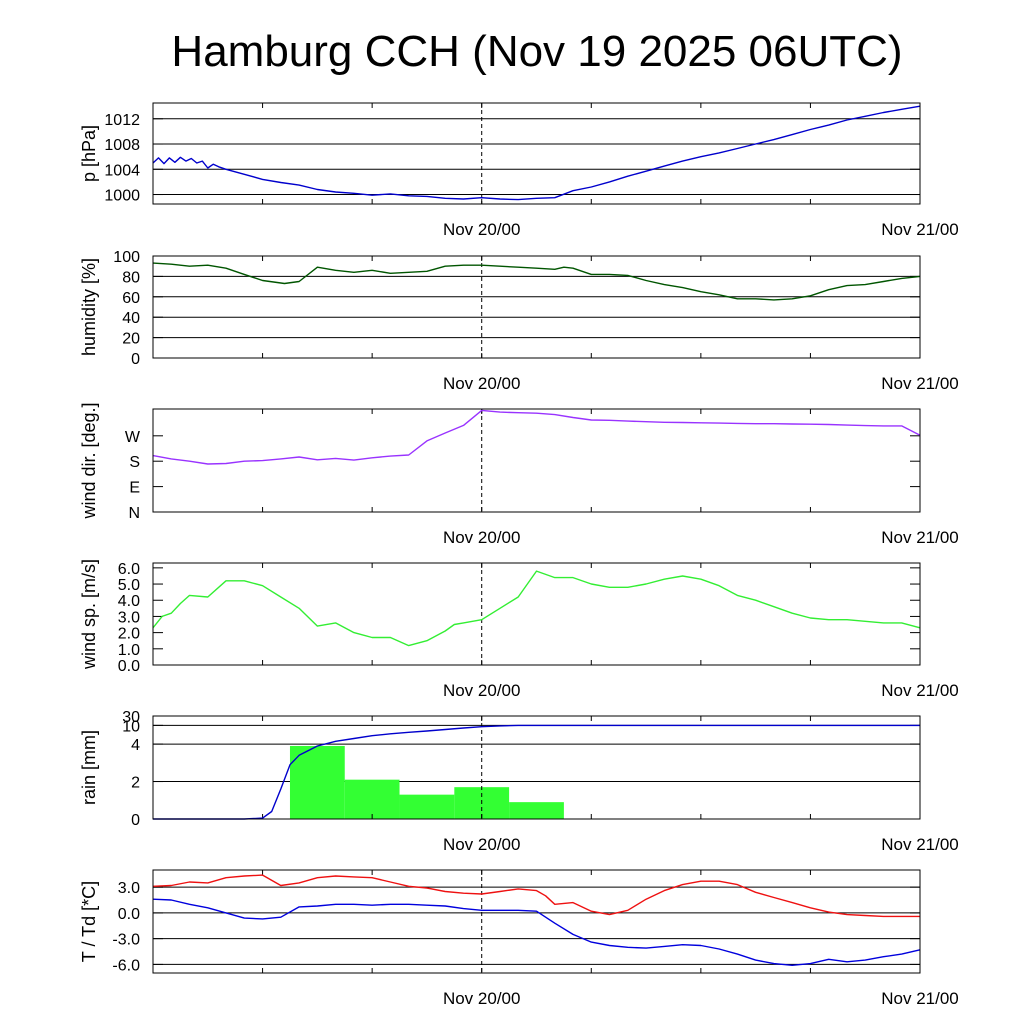  What do you see at coordinates (134, 462) in the screenshot?
I see `wind_dir-ytick-label: S` at bounding box center [134, 462].